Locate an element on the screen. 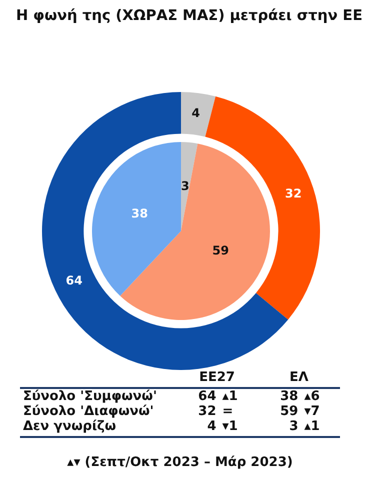  text: ΕΕ27 is located at coordinates (217, 378).